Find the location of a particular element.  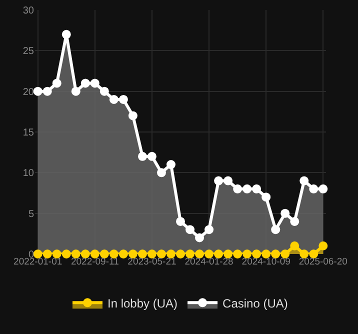

y-tick-label: 5 is located at coordinates (31, 214).